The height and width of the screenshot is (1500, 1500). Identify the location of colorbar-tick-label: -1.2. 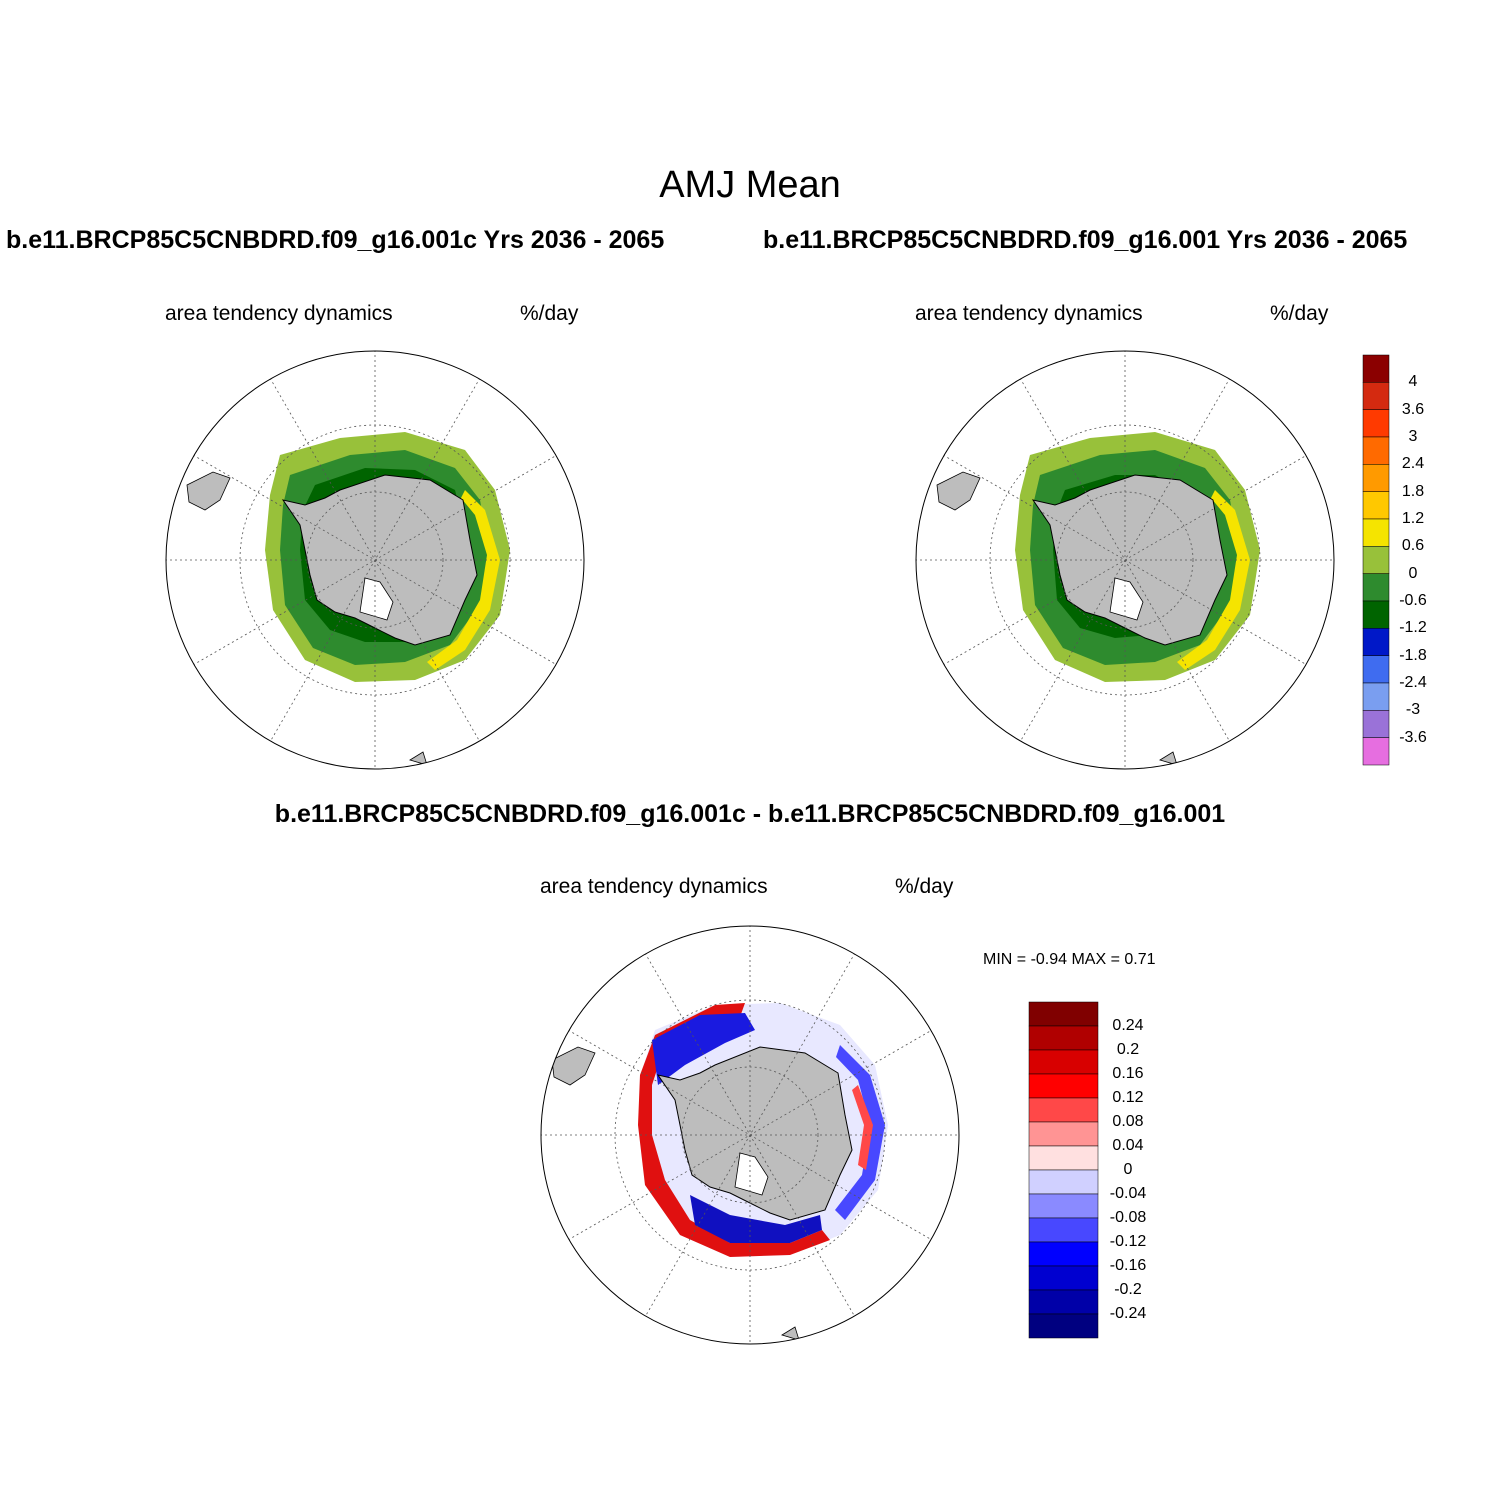
(1413, 628).